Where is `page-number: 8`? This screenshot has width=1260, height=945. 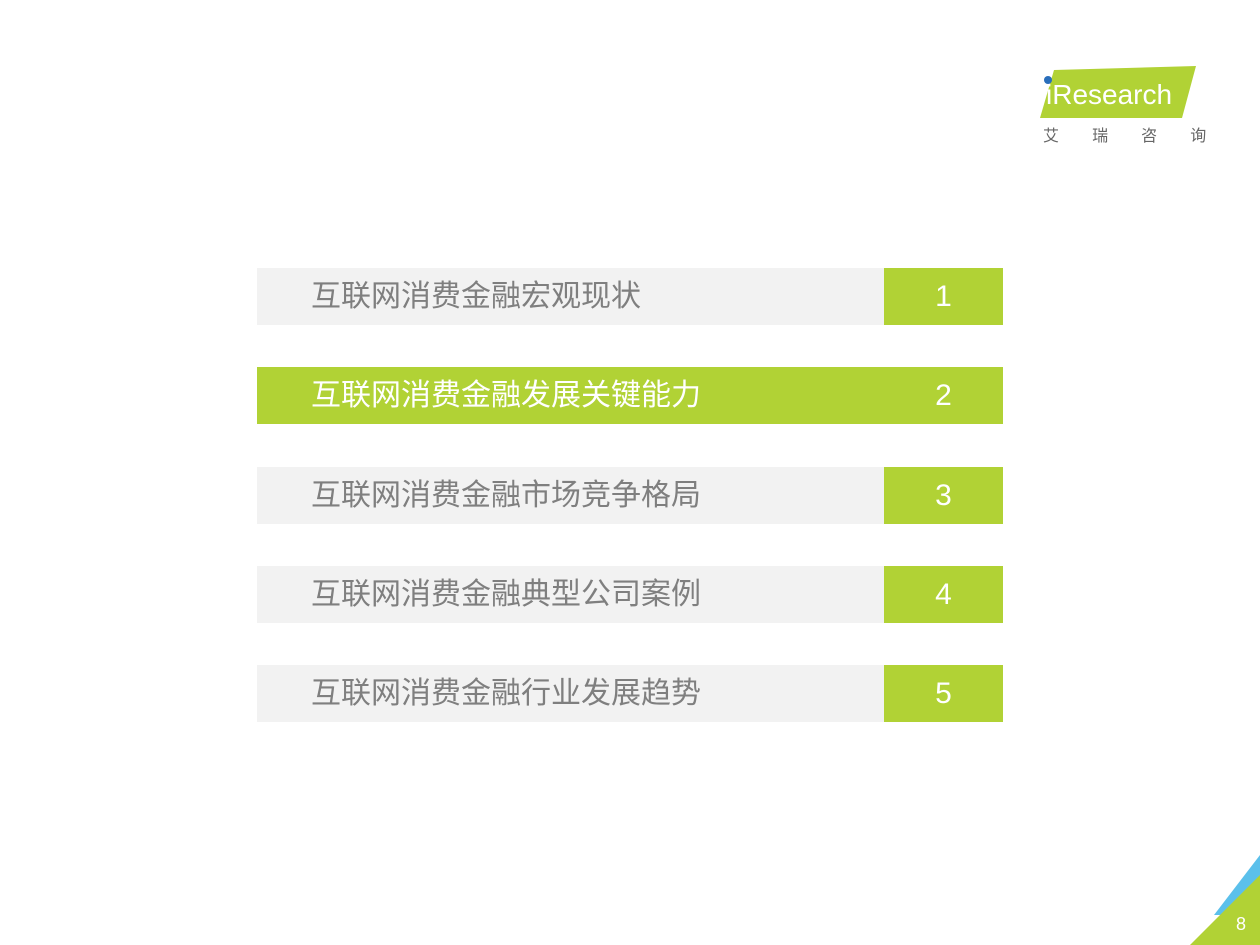
page-number: 8 is located at coordinates (1240, 924).